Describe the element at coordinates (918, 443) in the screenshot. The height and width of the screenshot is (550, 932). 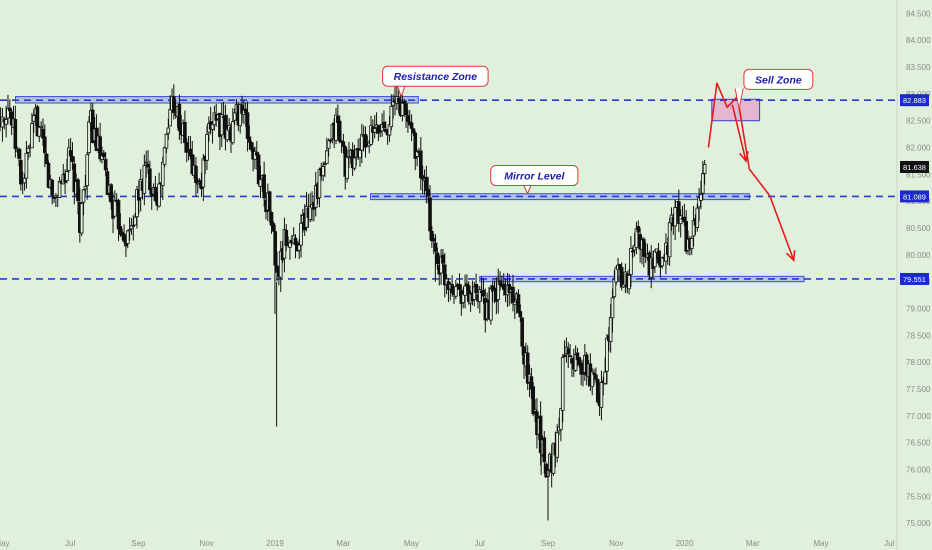
I see `y-tick-label: 76.500` at that location.